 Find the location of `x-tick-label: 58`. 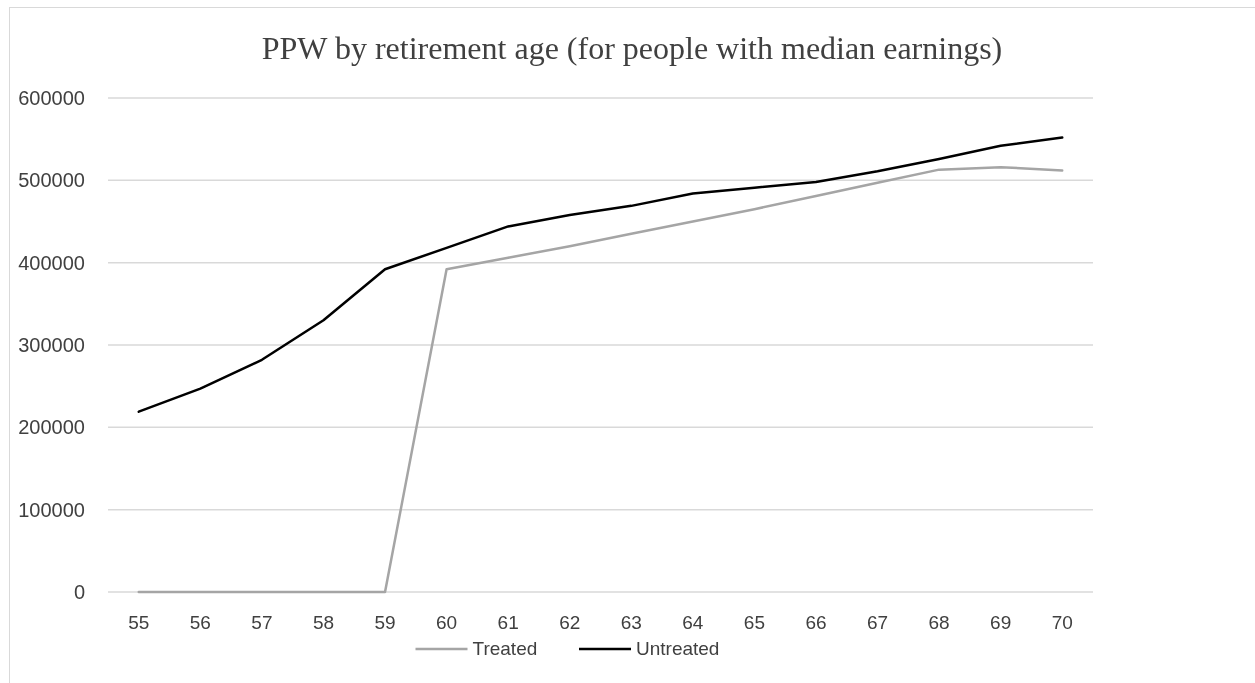

x-tick-label: 58 is located at coordinates (323, 622).